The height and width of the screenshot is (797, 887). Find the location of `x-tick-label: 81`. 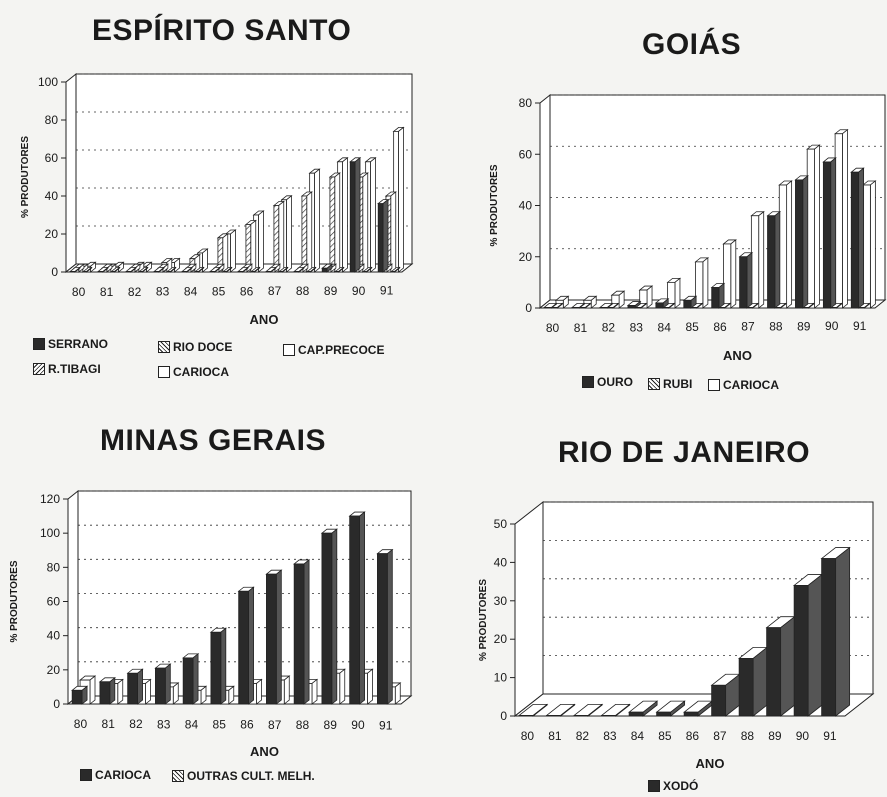

x-tick-label: 81 is located at coordinates (555, 736).